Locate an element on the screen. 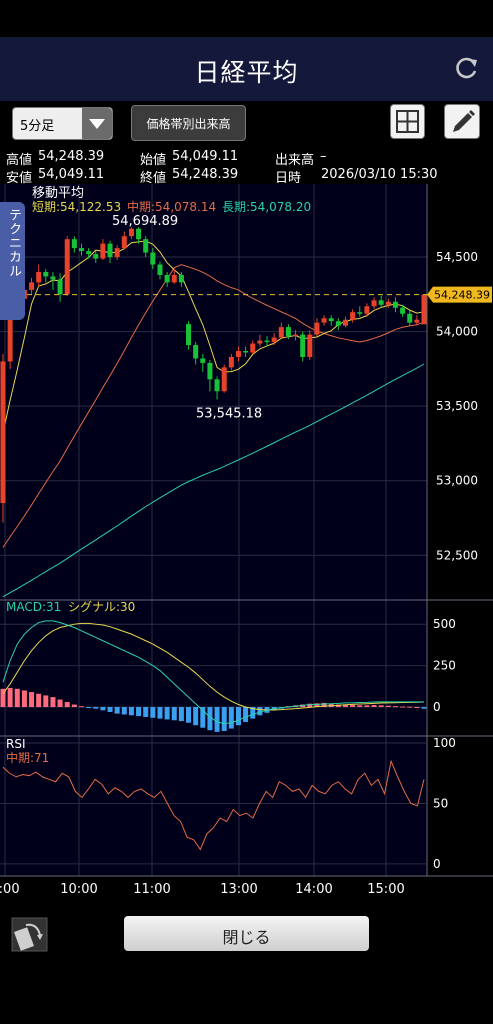 This screenshot has height=1024, width=493. technical-tab-label: テクニカル is located at coordinates (13, 243).